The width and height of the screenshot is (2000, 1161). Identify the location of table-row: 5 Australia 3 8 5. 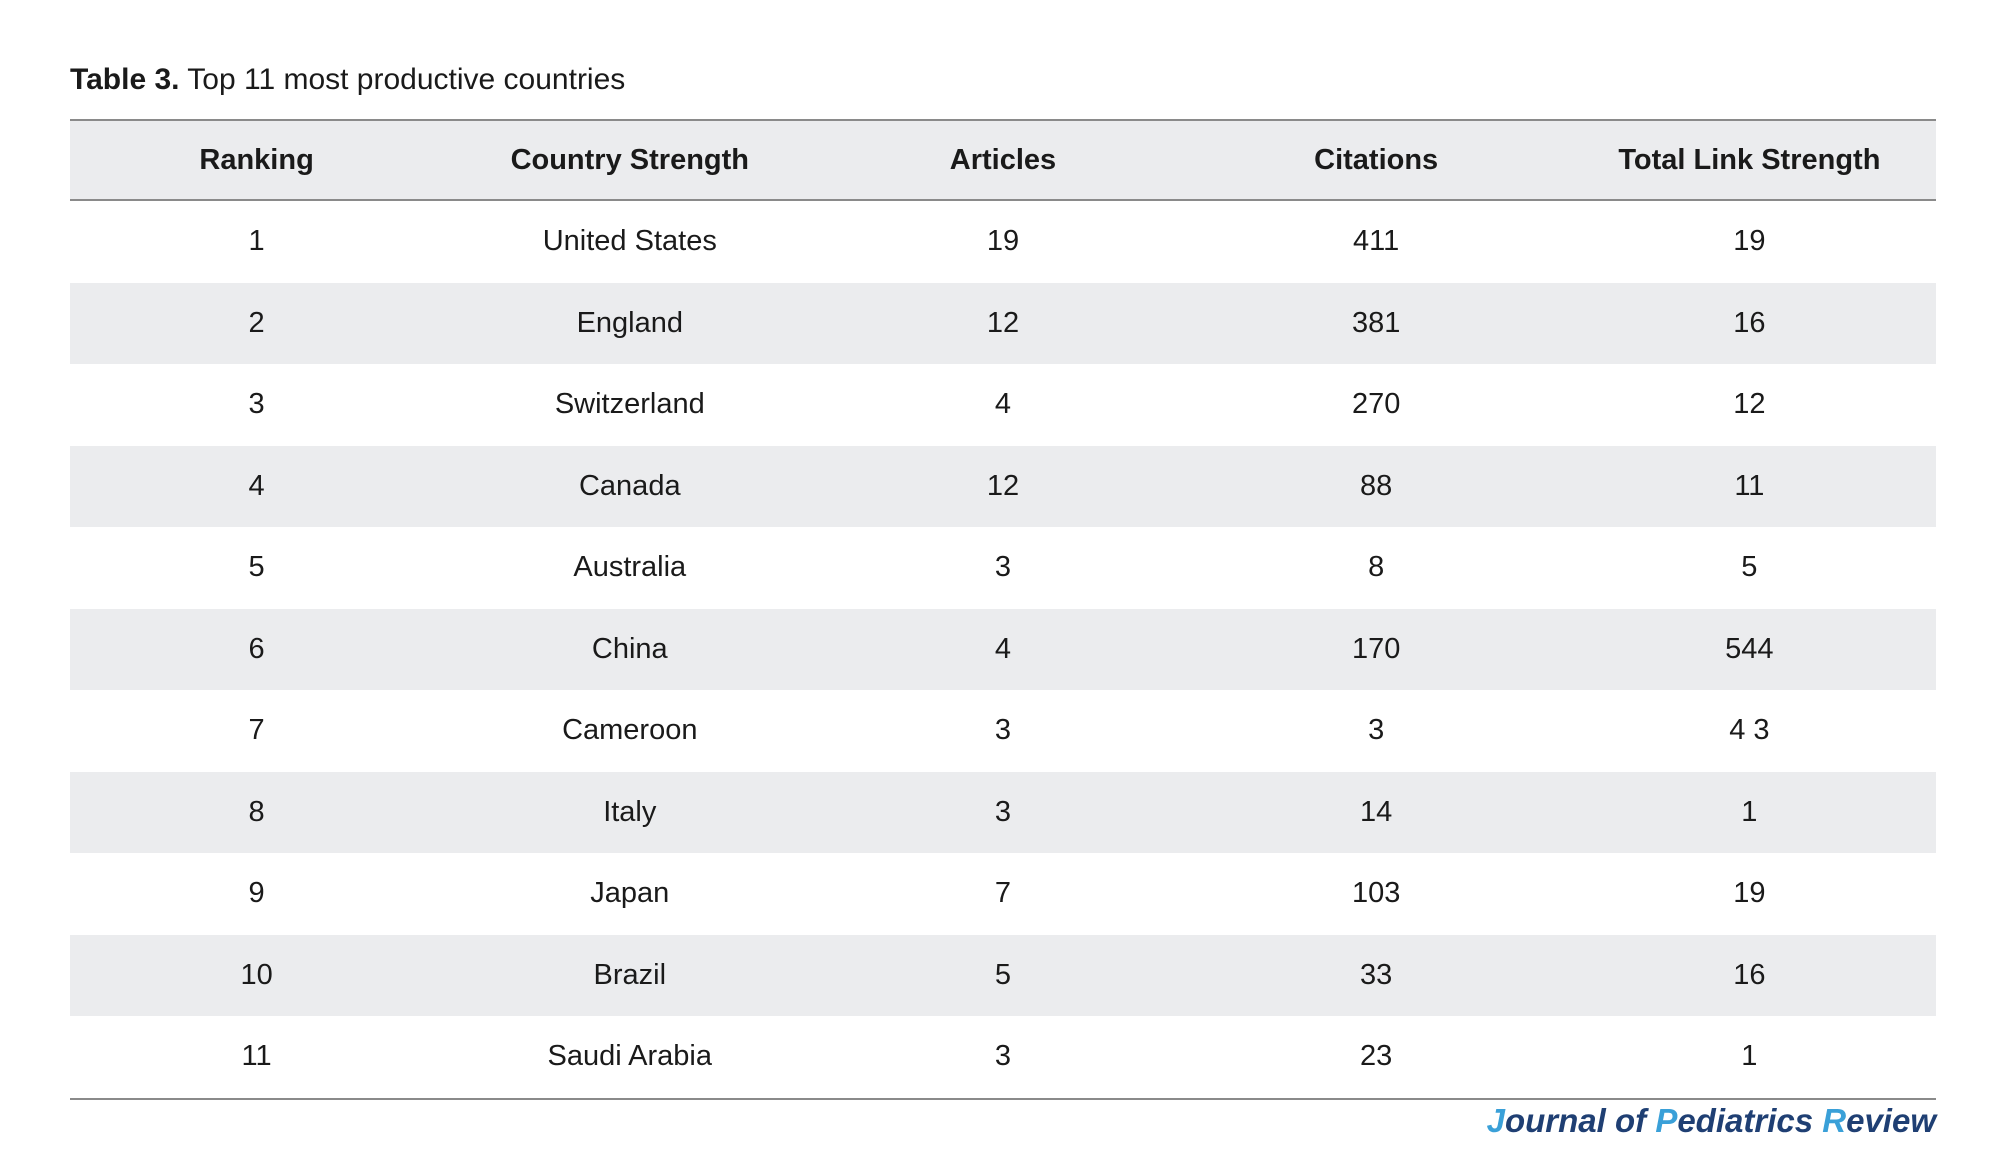
(1003, 568).